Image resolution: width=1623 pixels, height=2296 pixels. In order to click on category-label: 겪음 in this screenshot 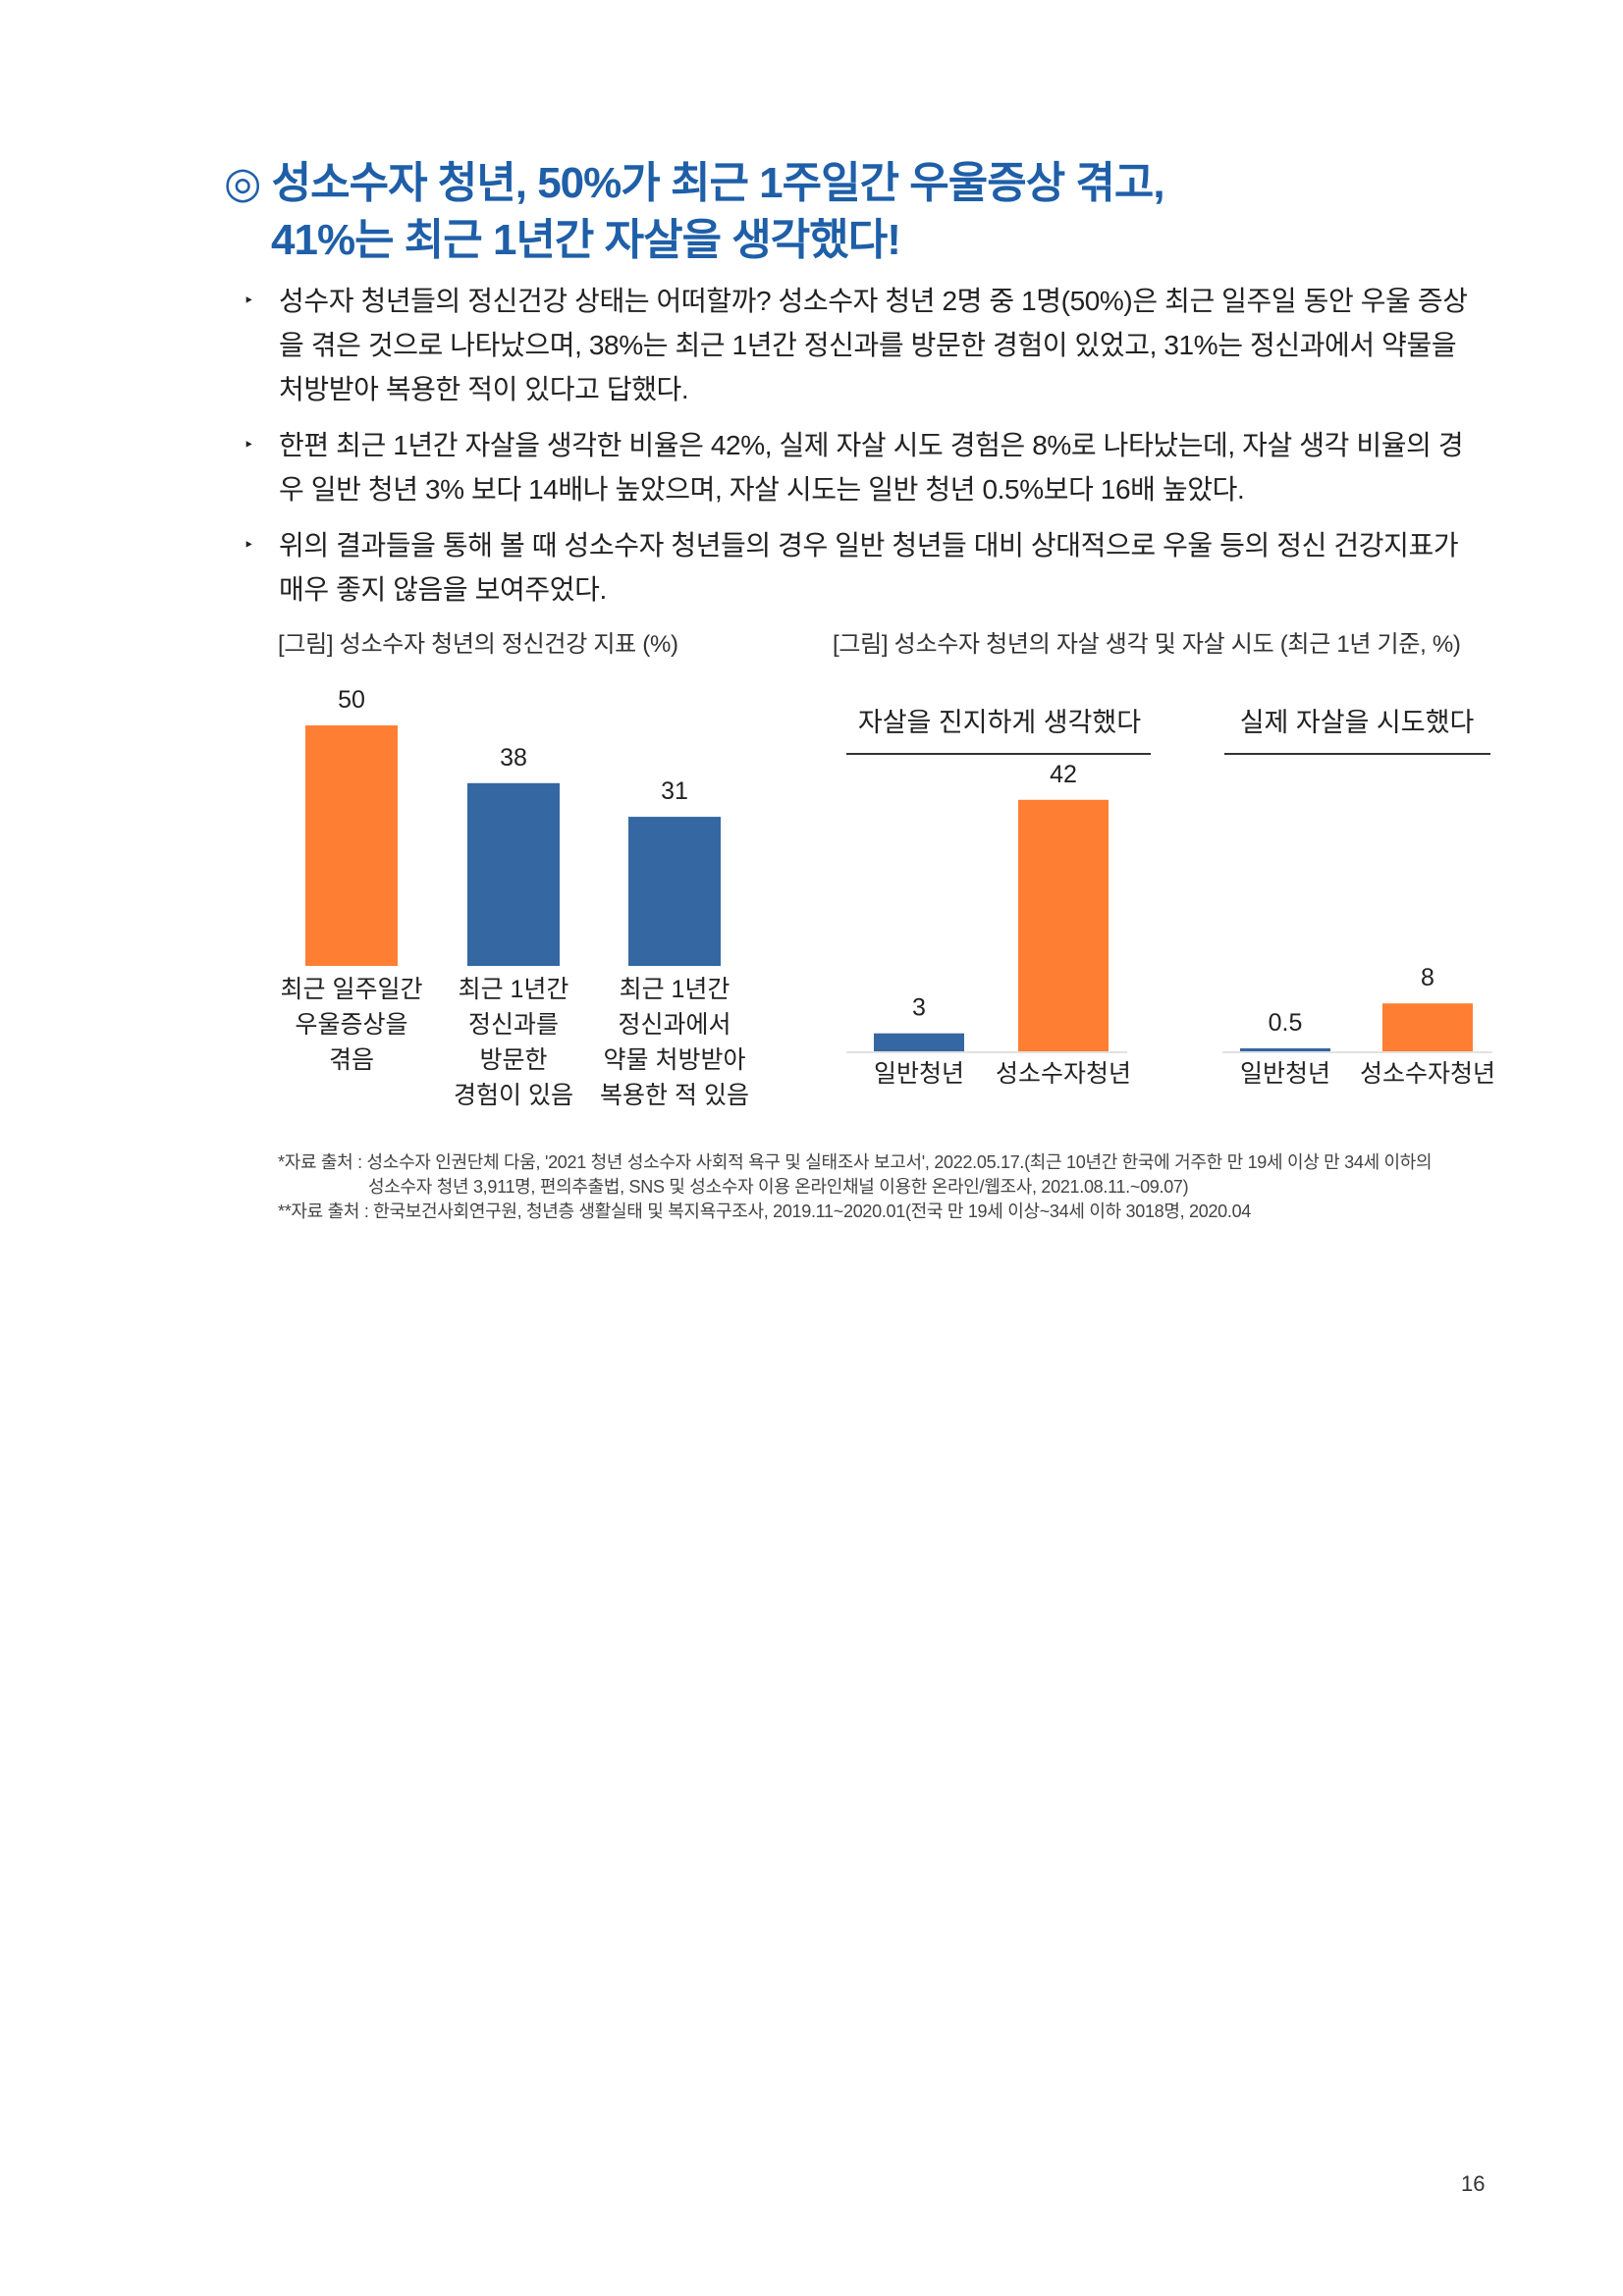, I will do `click(351, 1060)`.